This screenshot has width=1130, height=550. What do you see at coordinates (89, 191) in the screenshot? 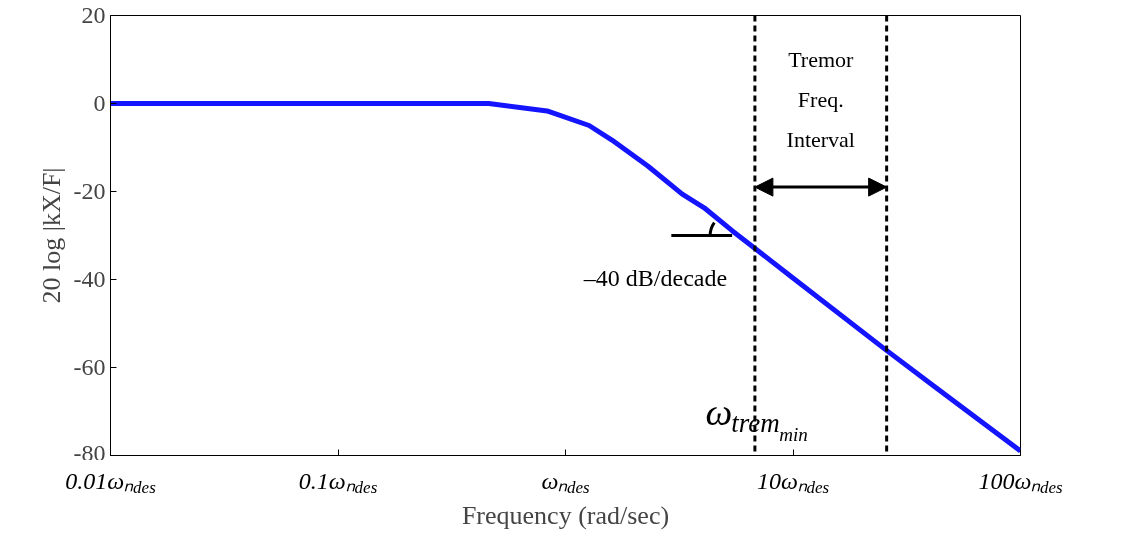
I see `y-tick-label: -20` at bounding box center [89, 191].